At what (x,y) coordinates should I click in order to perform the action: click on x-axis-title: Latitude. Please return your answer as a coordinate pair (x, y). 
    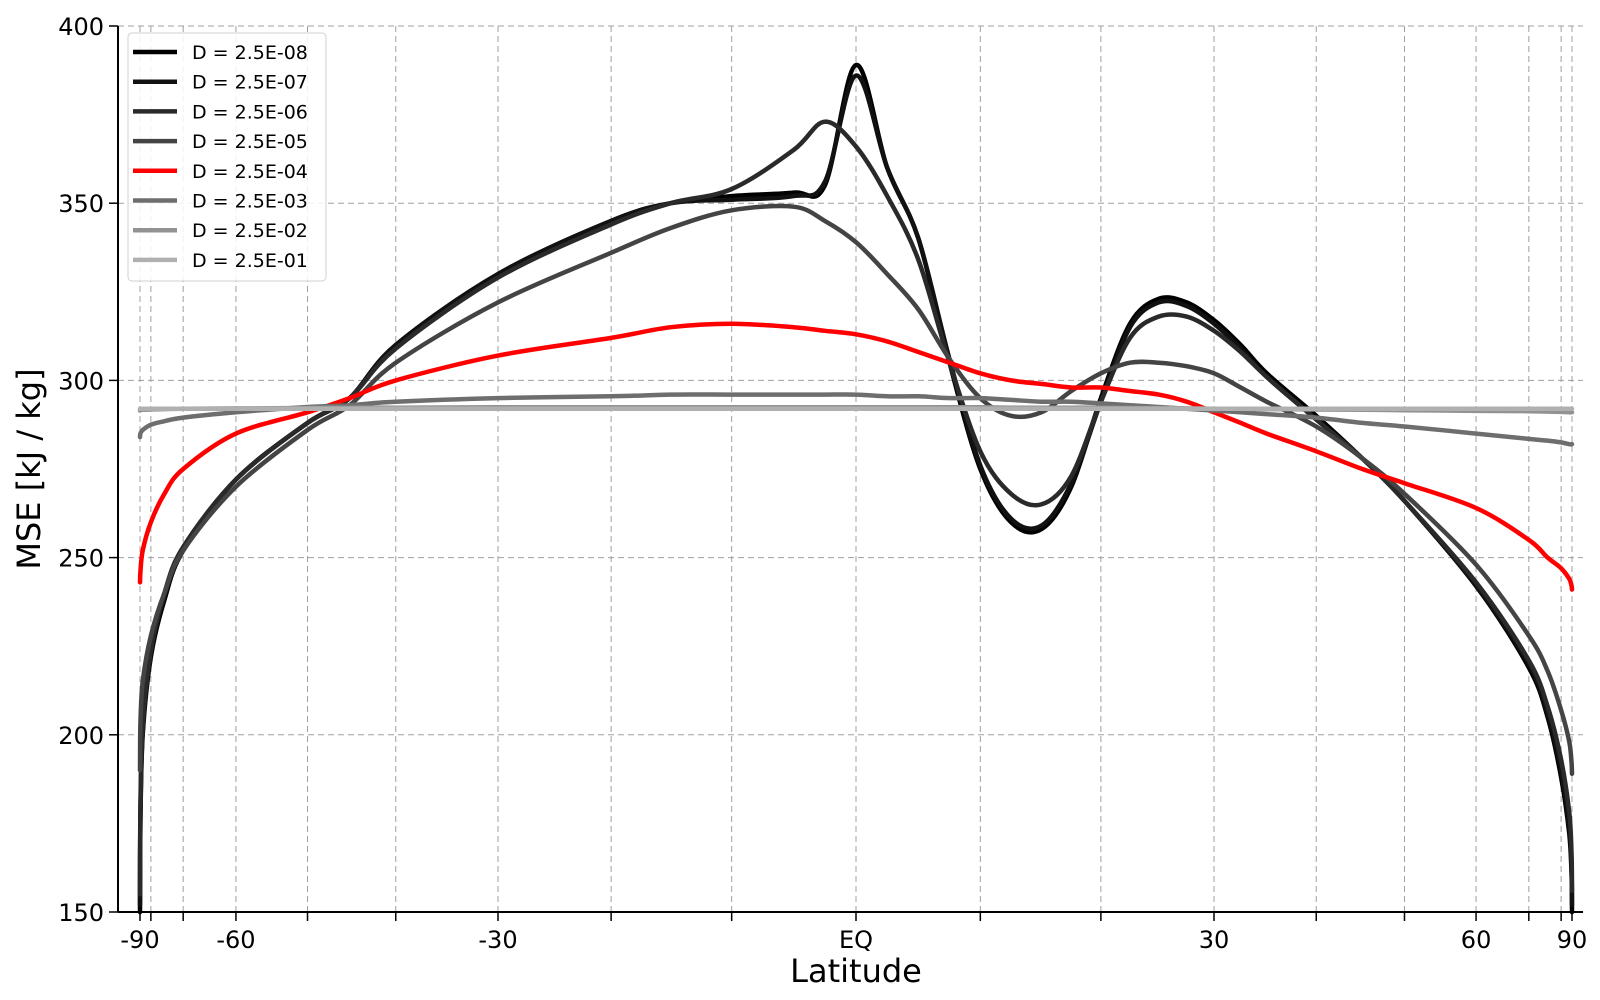
    Looking at the image, I should click on (856, 971).